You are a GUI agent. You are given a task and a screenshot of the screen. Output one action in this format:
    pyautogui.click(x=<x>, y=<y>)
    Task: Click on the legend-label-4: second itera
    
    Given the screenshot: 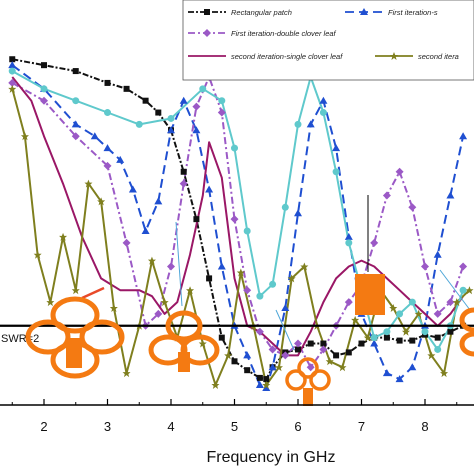 What is the action you would take?
    pyautogui.click(x=438, y=56)
    